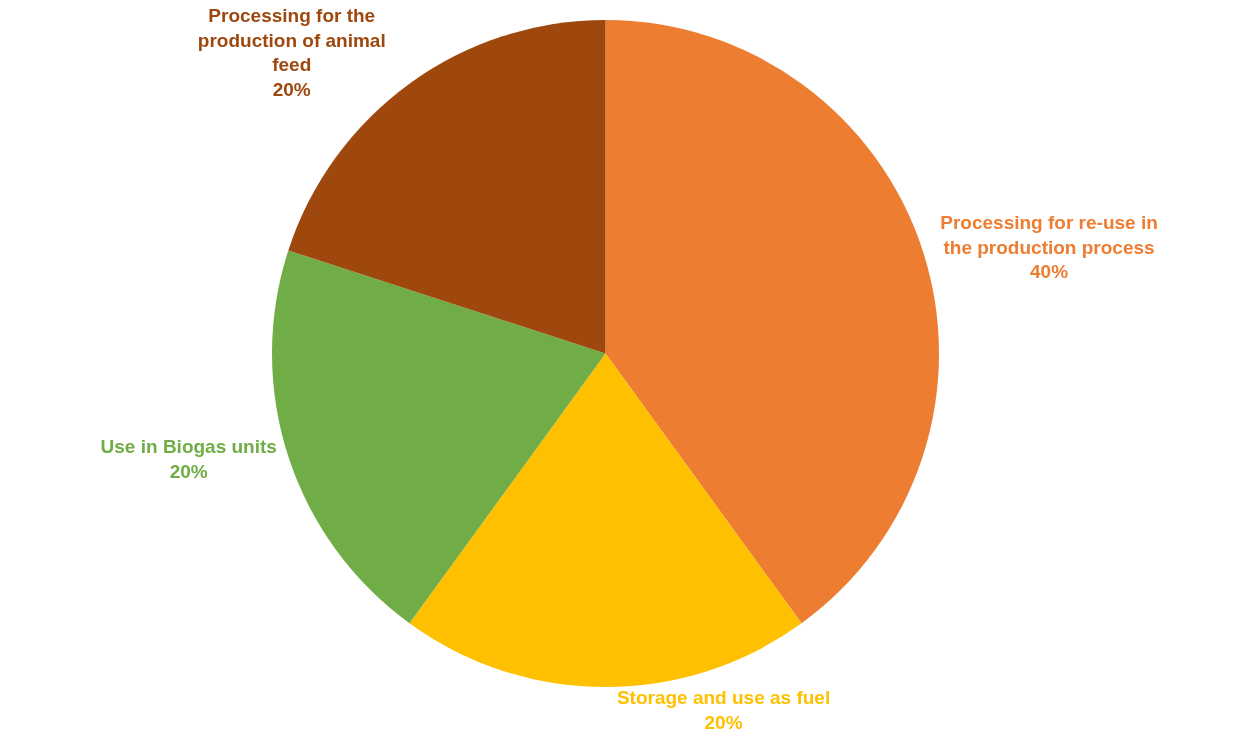  Describe the element at coordinates (1049, 272) in the screenshot. I see `data-label: 40%` at that location.